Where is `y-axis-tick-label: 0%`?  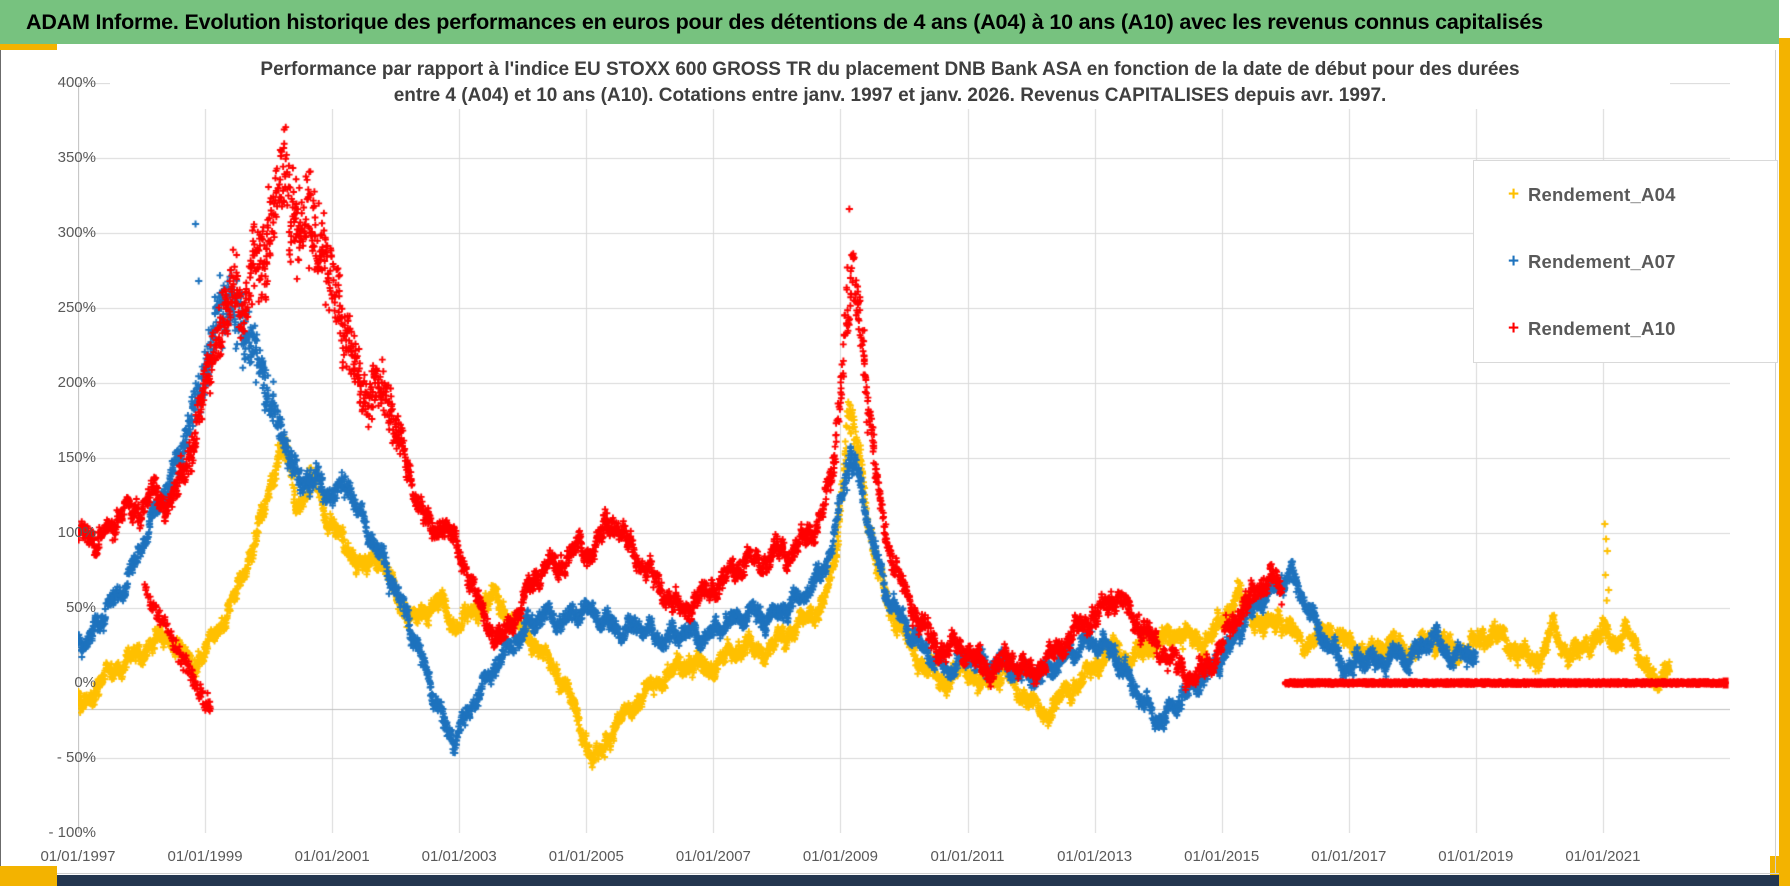 y-axis-tick-label: 0% is located at coordinates (85, 682).